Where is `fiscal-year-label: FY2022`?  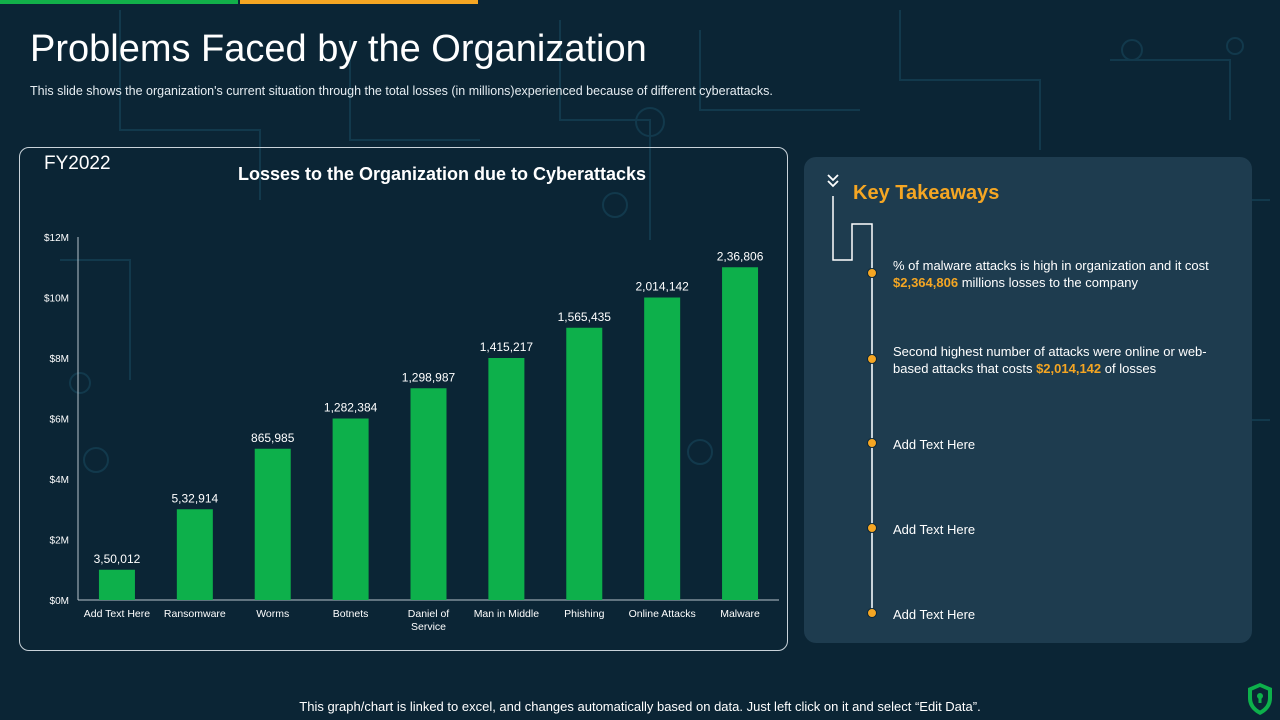 fiscal-year-label: FY2022 is located at coordinates (77, 163).